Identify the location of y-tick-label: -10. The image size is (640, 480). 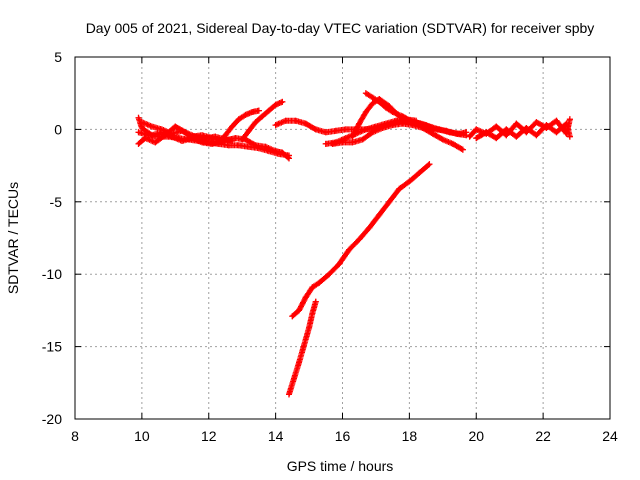
(52, 274).